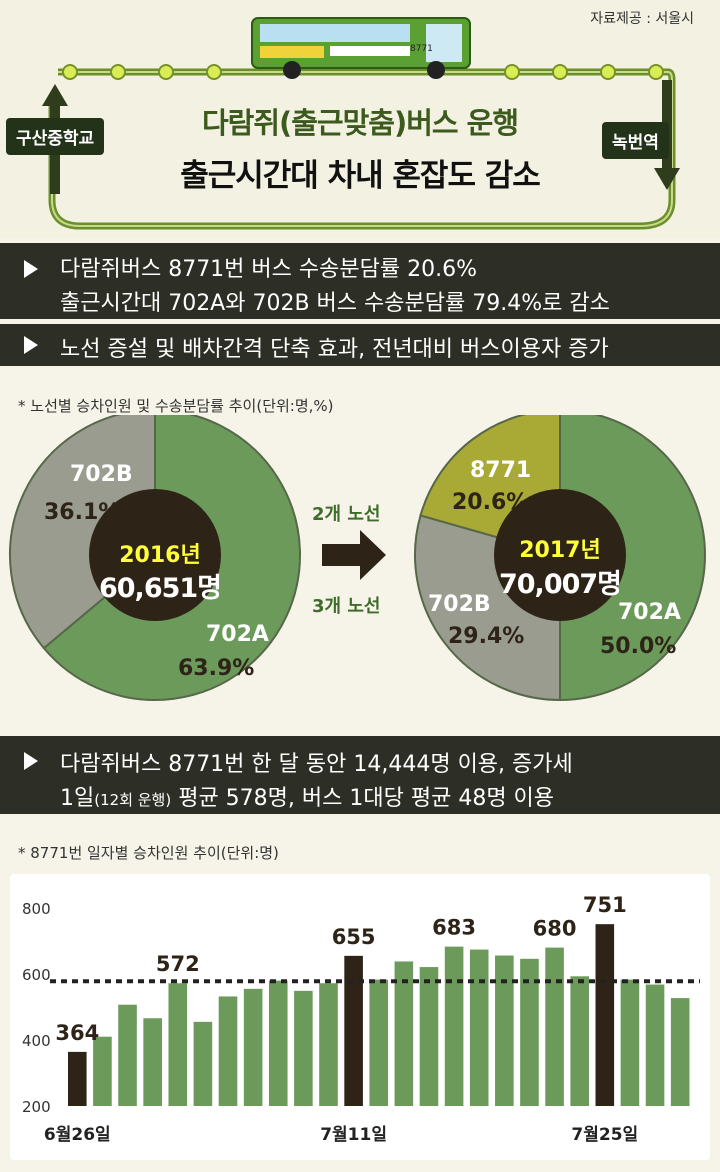 The image size is (720, 1172). Describe the element at coordinates (148, 853) in the screenshot. I see `bar-note: * 8771번 일자별 승차인원 추이(단위:명)` at that location.